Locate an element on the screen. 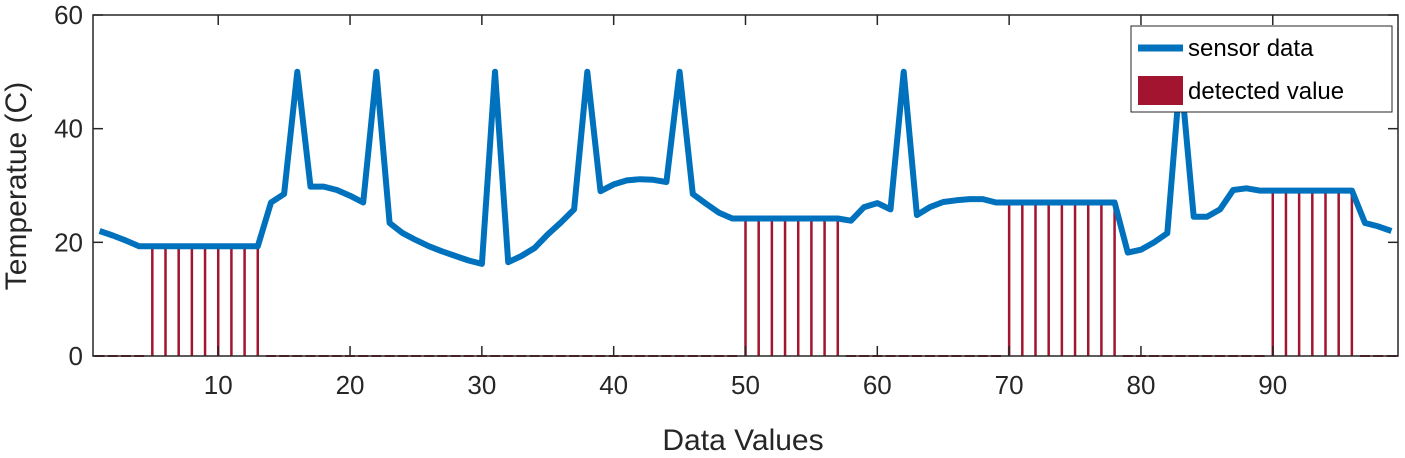 Image resolution: width=1405 pixels, height=458 pixels. x-tick-label: 90 is located at coordinates (1272, 385).